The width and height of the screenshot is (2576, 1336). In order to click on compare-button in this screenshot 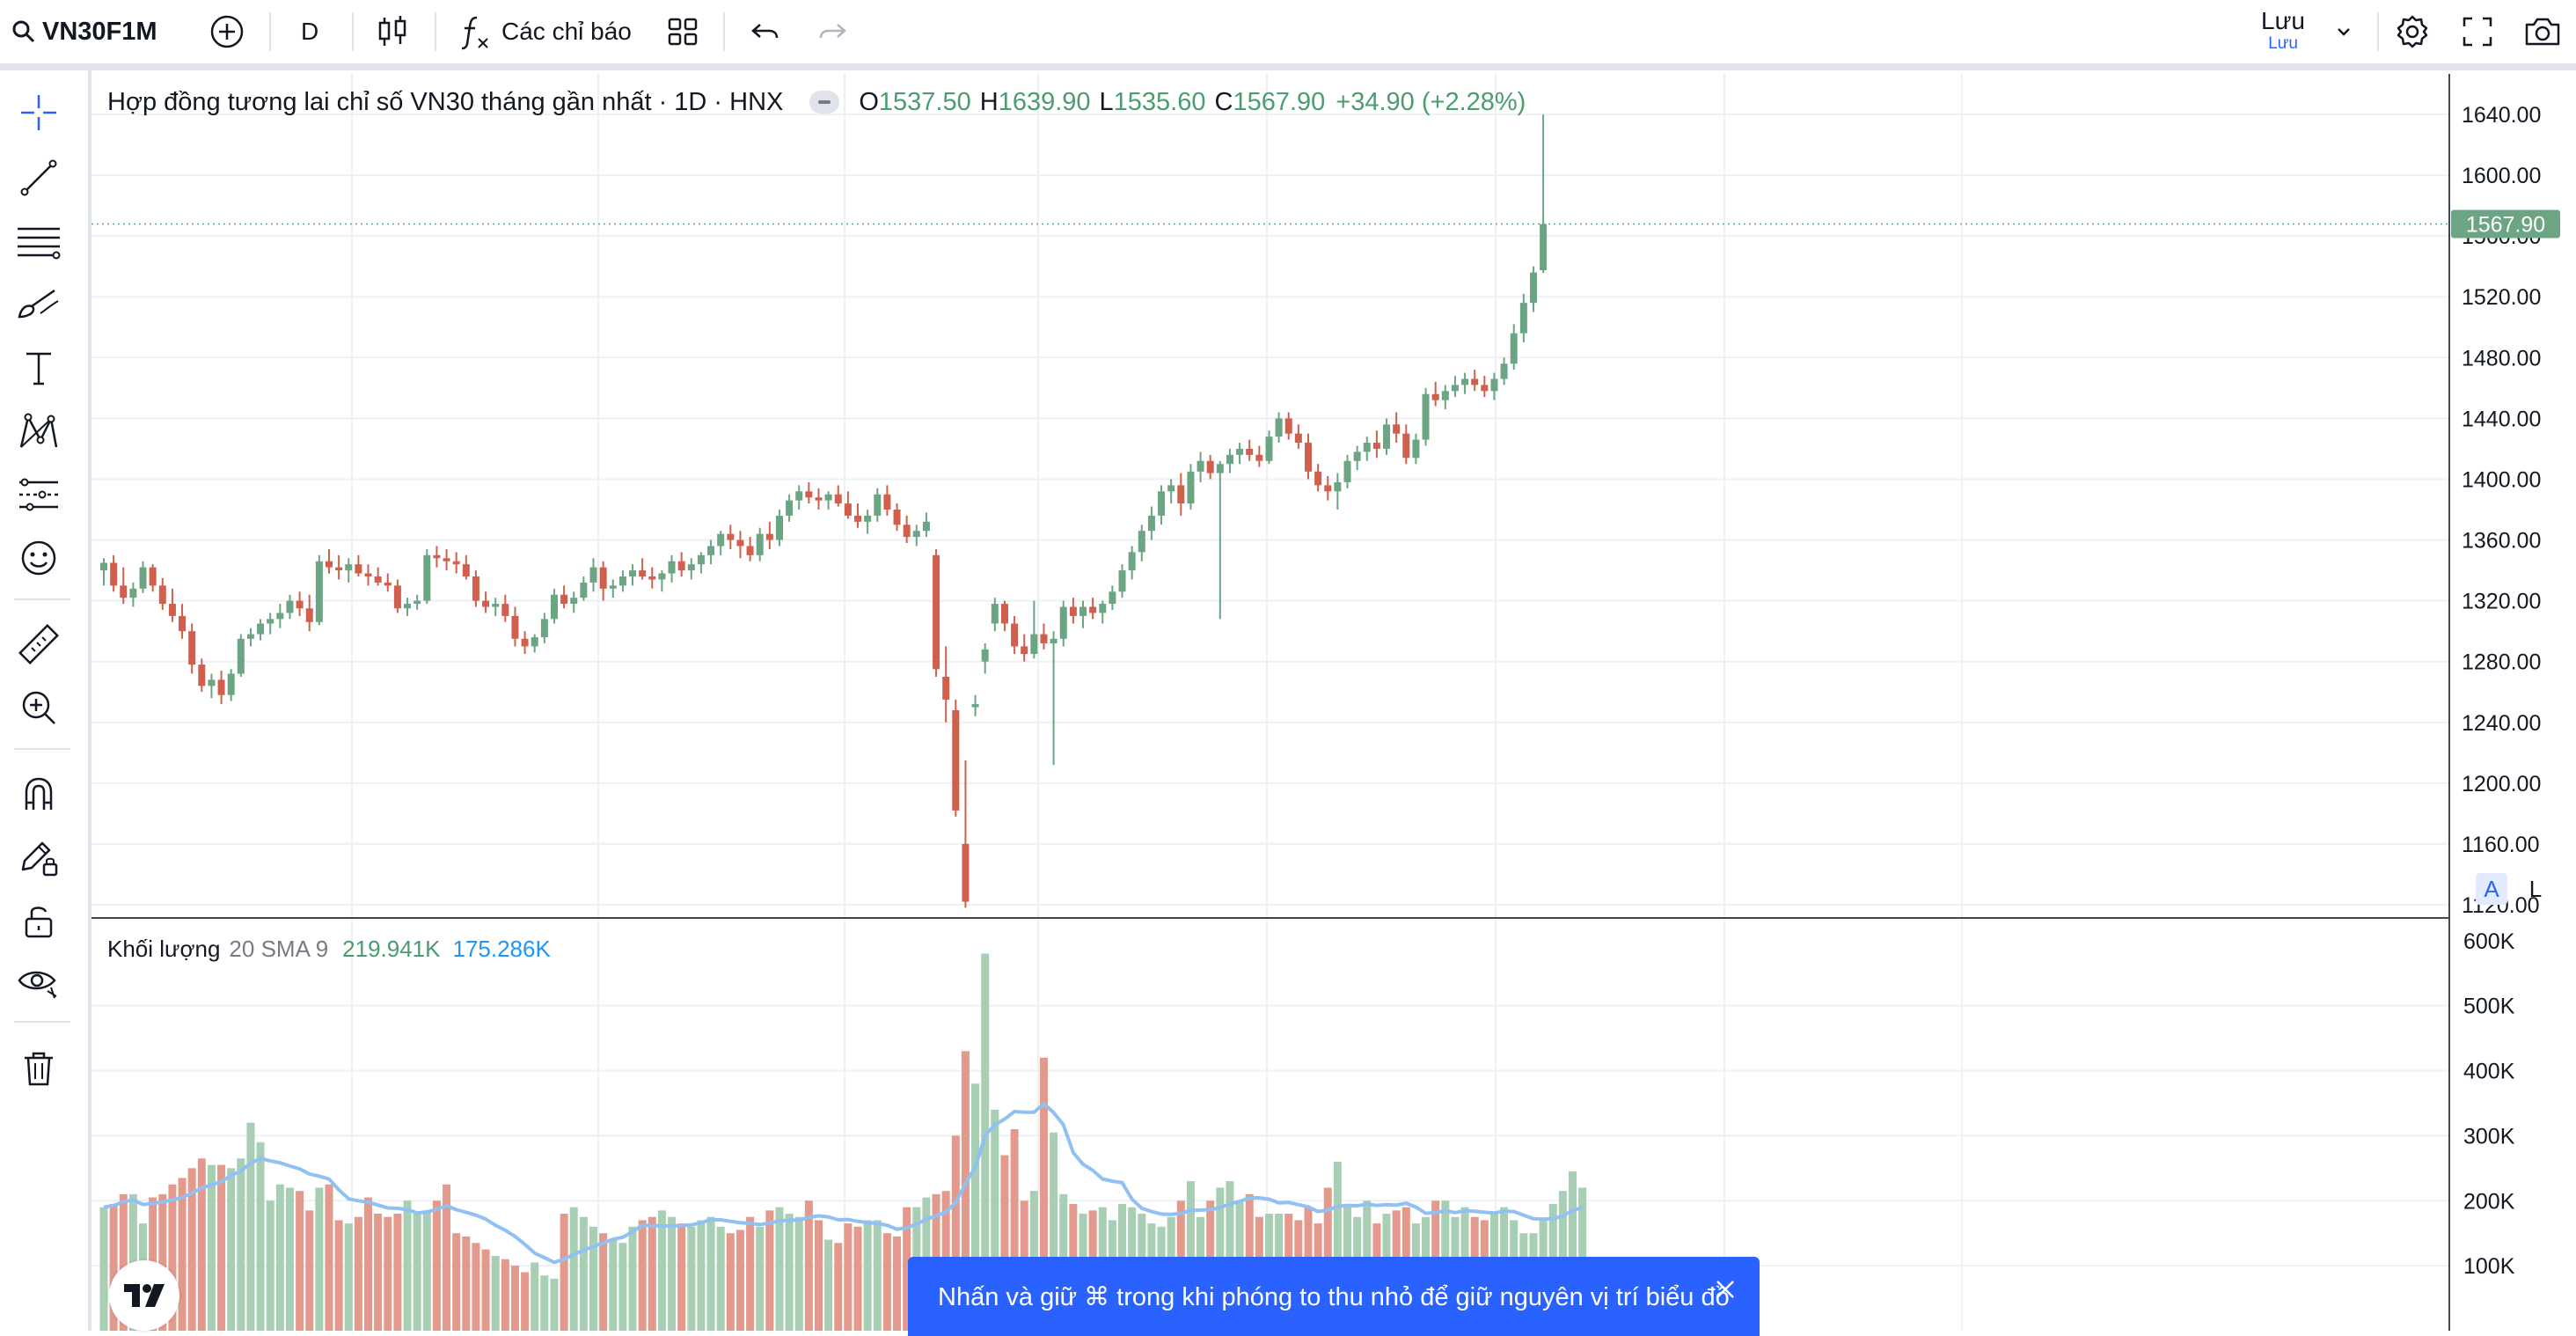, I will do `click(227, 31)`.